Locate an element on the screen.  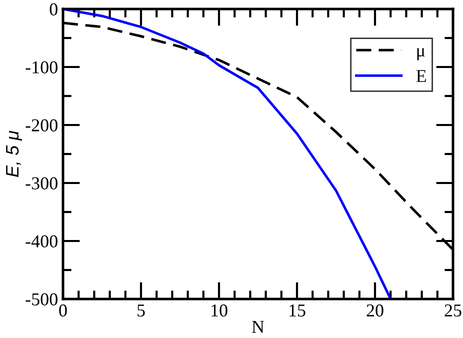
y-tick-label: -400 is located at coordinates (42, 241).